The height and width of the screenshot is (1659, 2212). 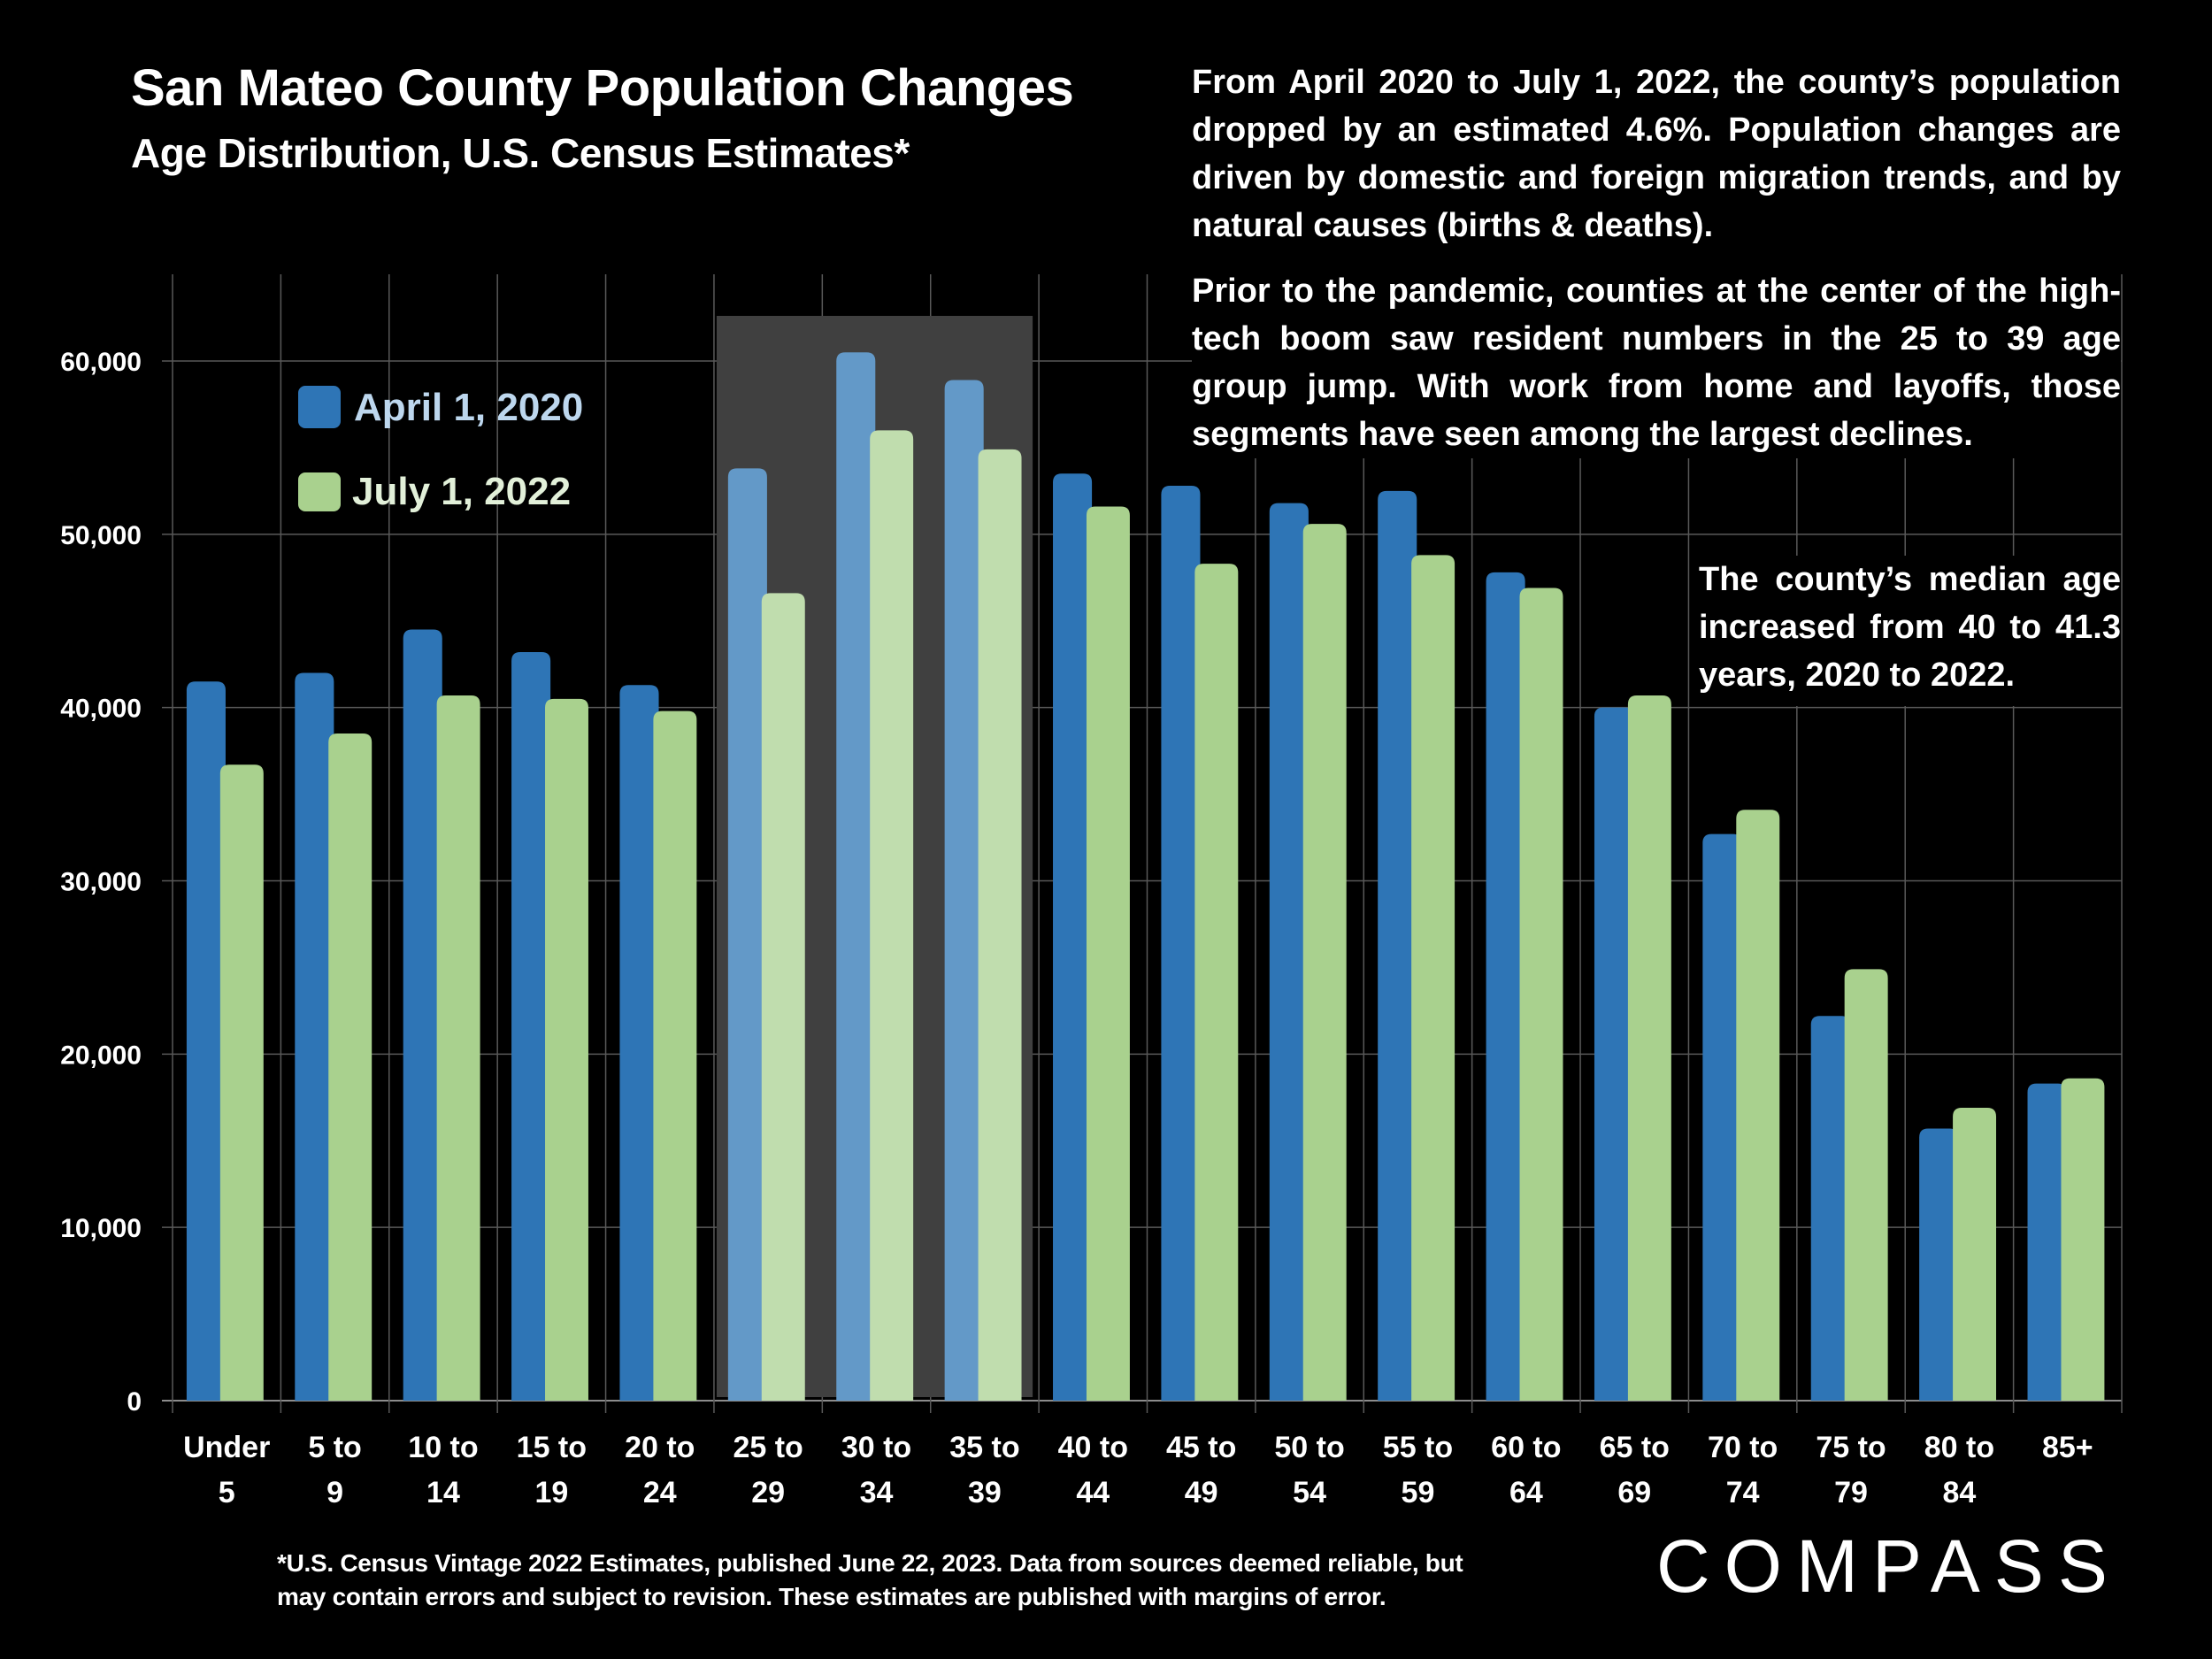 What do you see at coordinates (441, 450) in the screenshot?
I see `legend: April 1, 2020 July 1, 2022` at bounding box center [441, 450].